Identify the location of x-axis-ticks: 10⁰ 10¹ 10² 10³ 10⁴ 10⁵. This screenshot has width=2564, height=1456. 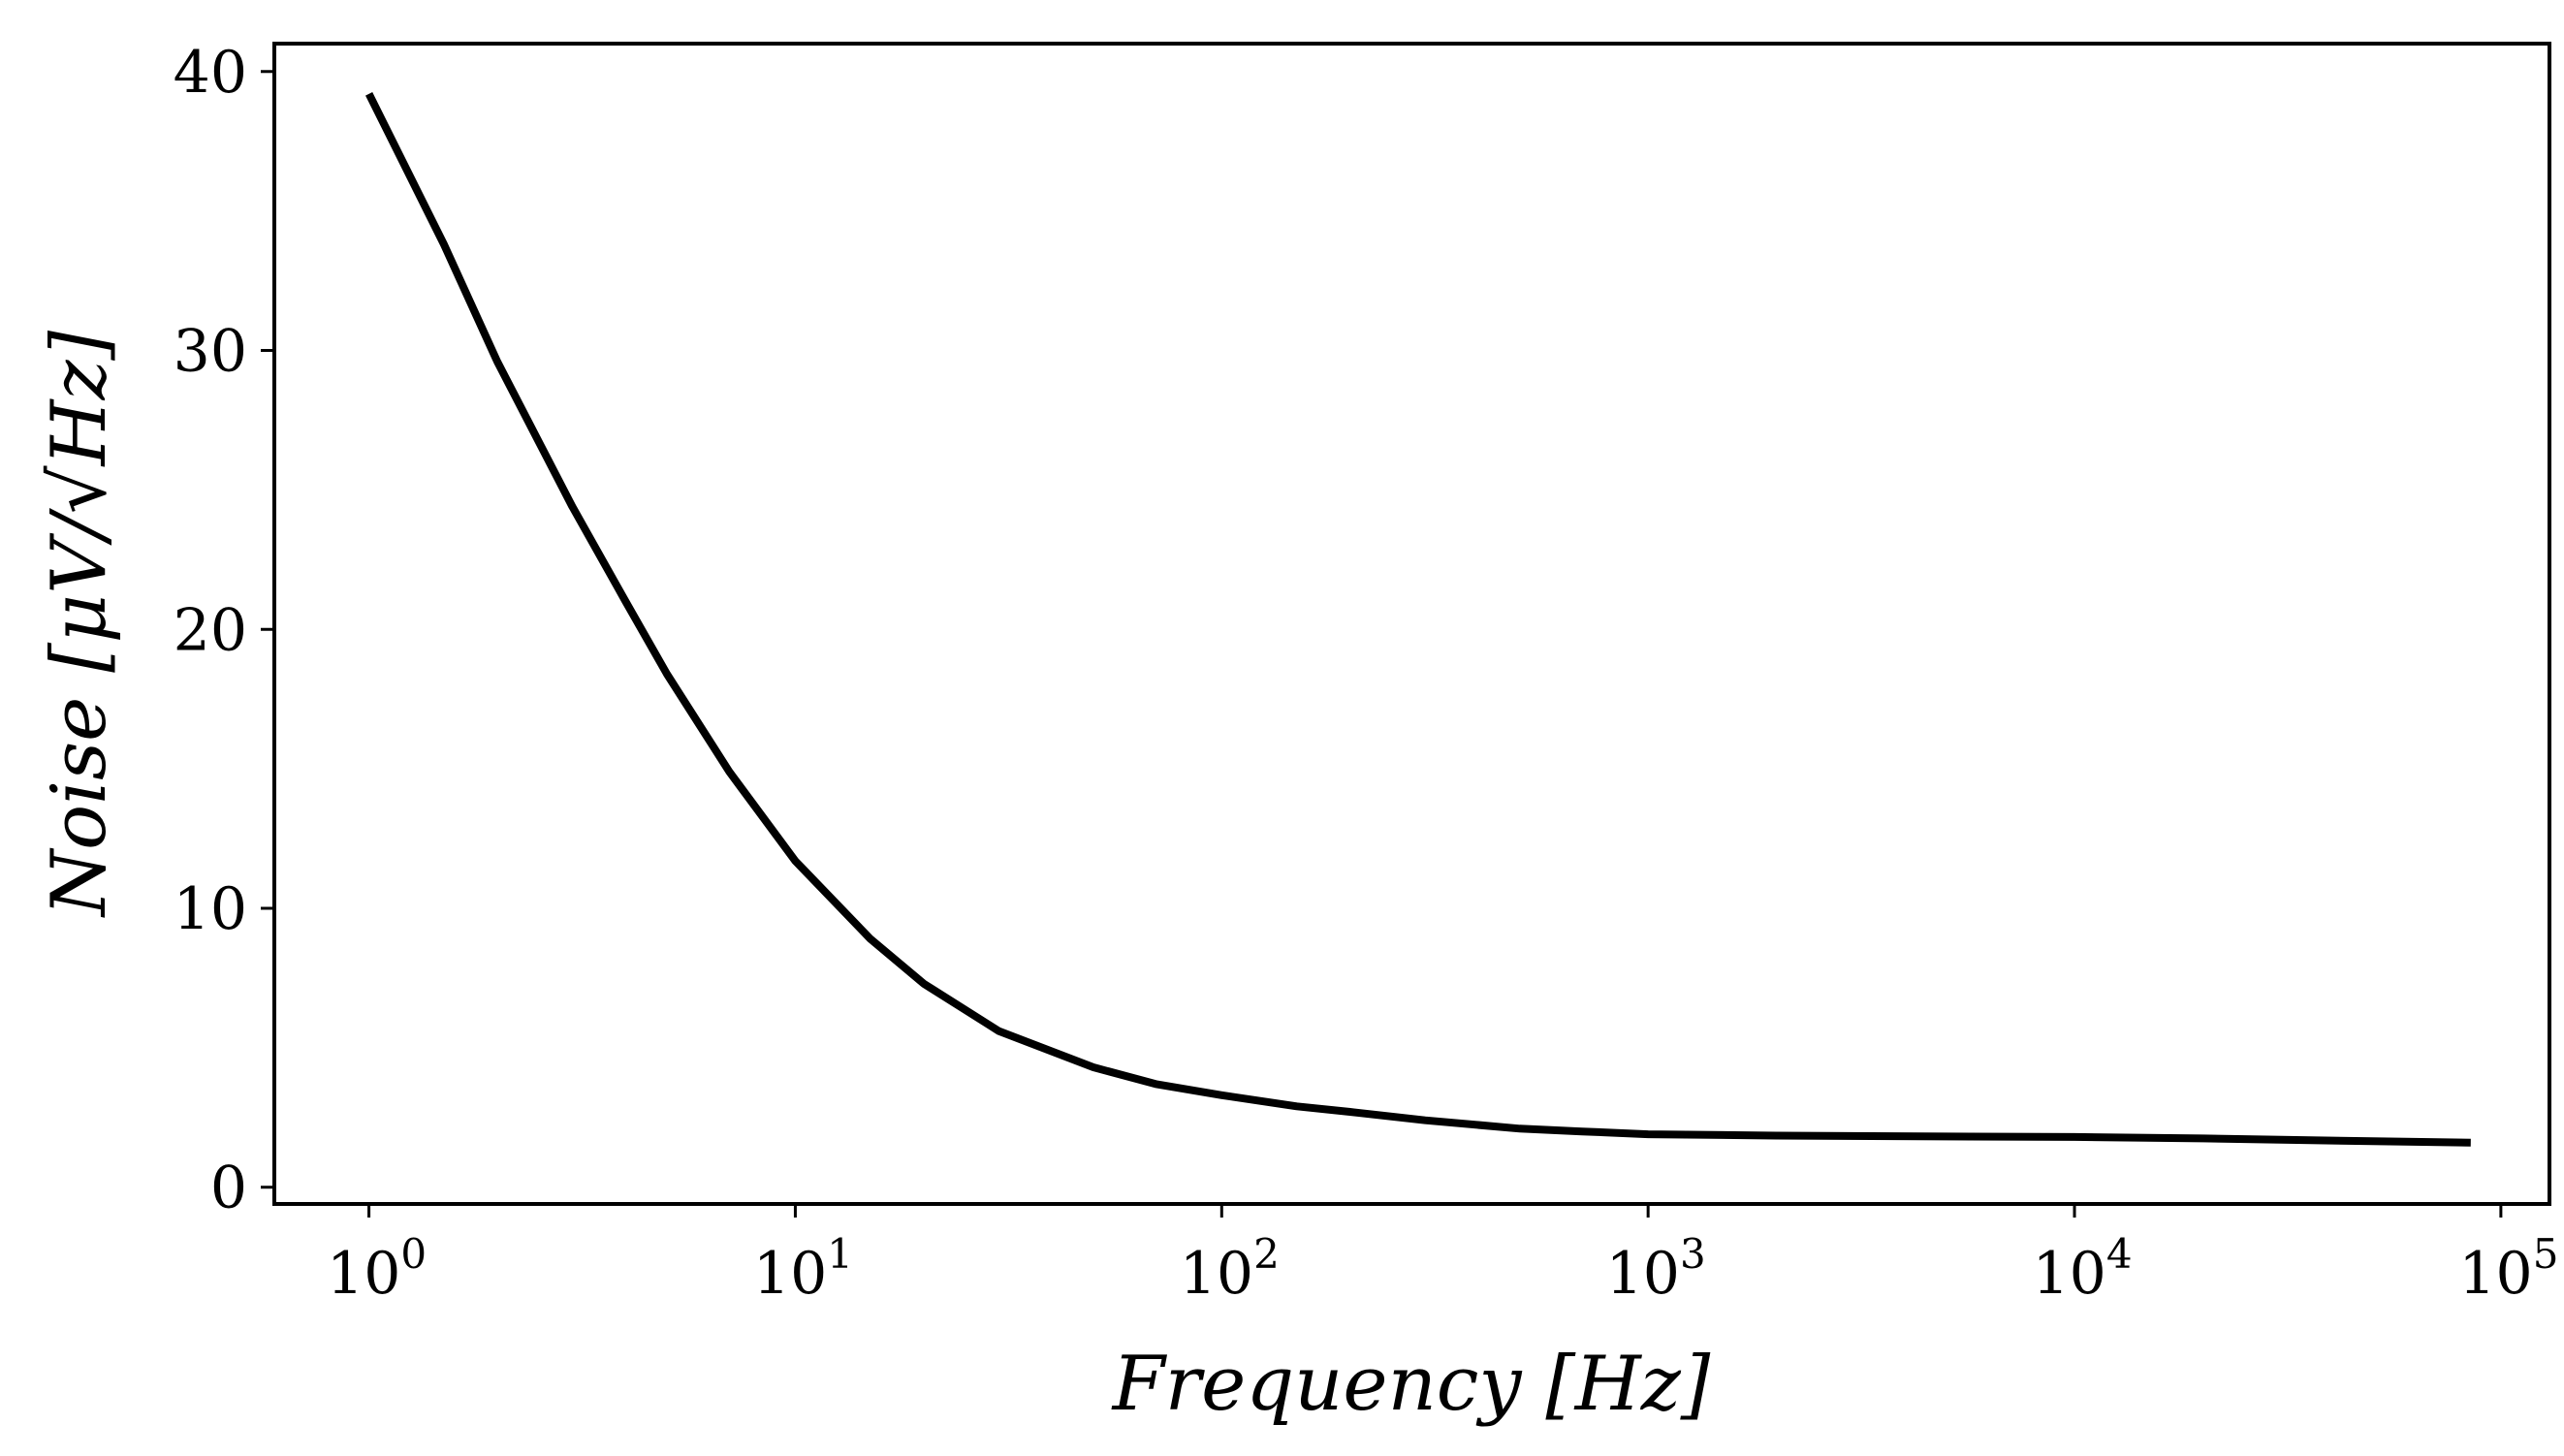
(1442, 1256).